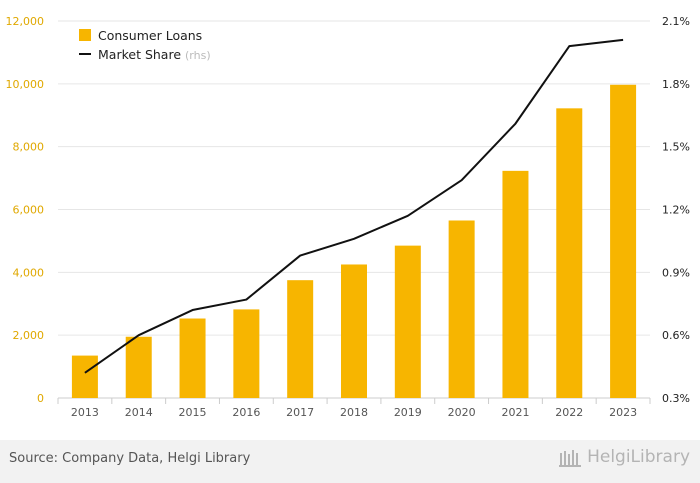  Describe the element at coordinates (40, 398) in the screenshot. I see `y-left-tick-label: 0` at that location.